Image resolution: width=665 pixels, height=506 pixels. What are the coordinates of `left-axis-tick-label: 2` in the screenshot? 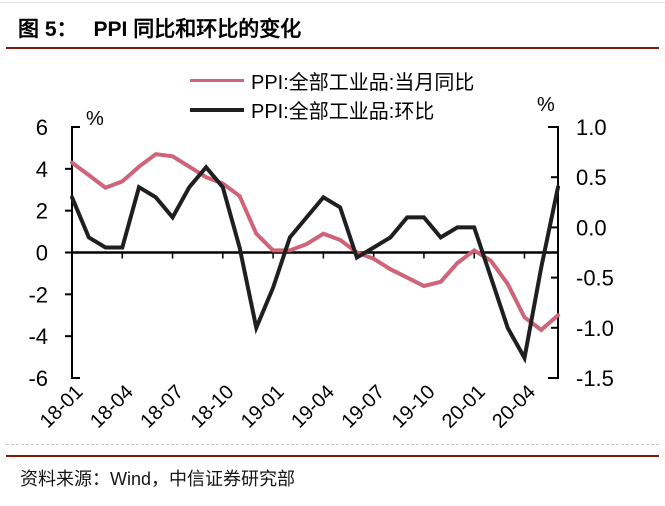 It's located at (42, 211).